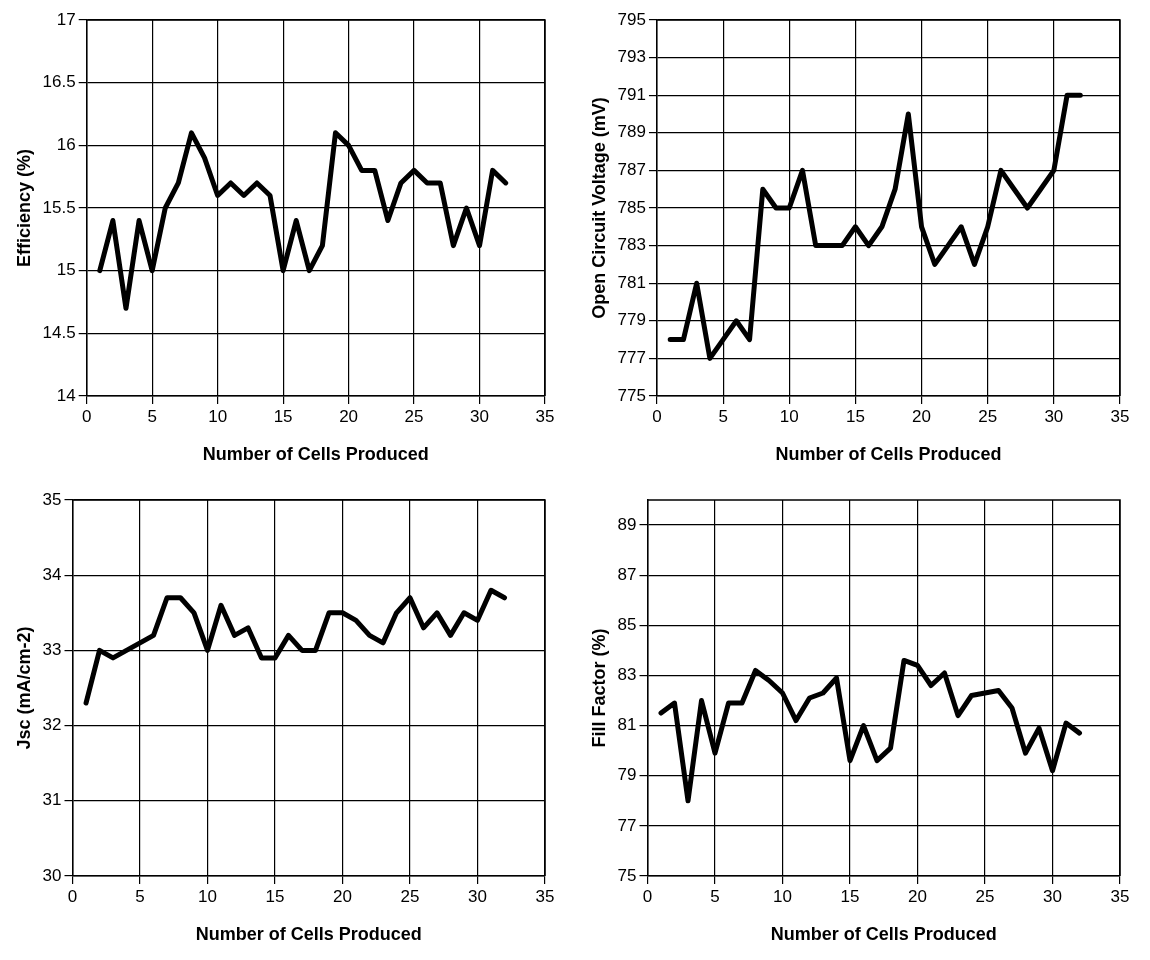  What do you see at coordinates (66, 395) in the screenshot?
I see `y-tick-label: 14` at bounding box center [66, 395].